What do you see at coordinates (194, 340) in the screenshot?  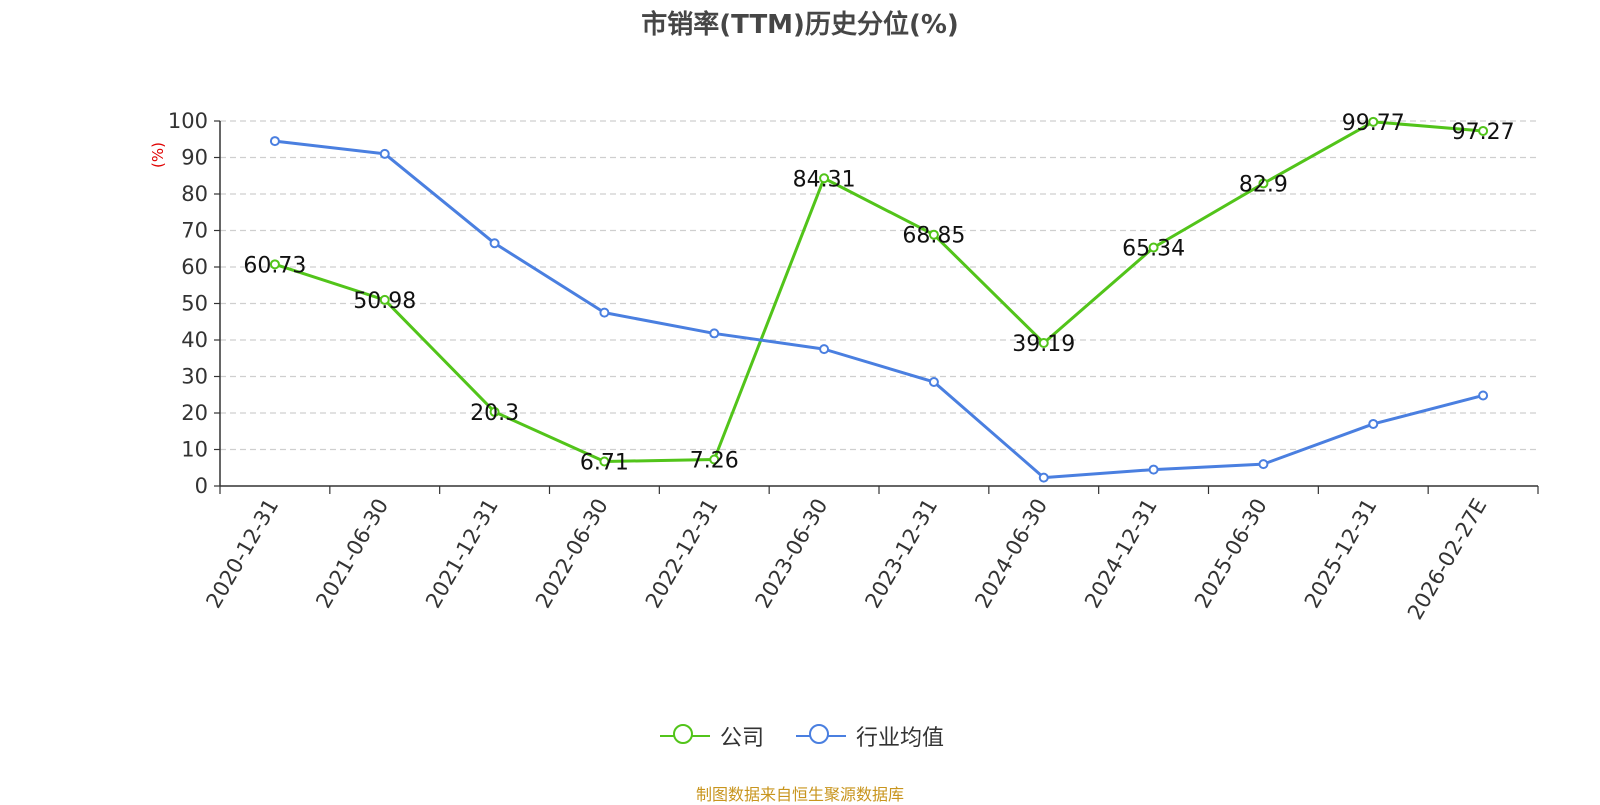 I see `y-tick-label: 40` at bounding box center [194, 340].